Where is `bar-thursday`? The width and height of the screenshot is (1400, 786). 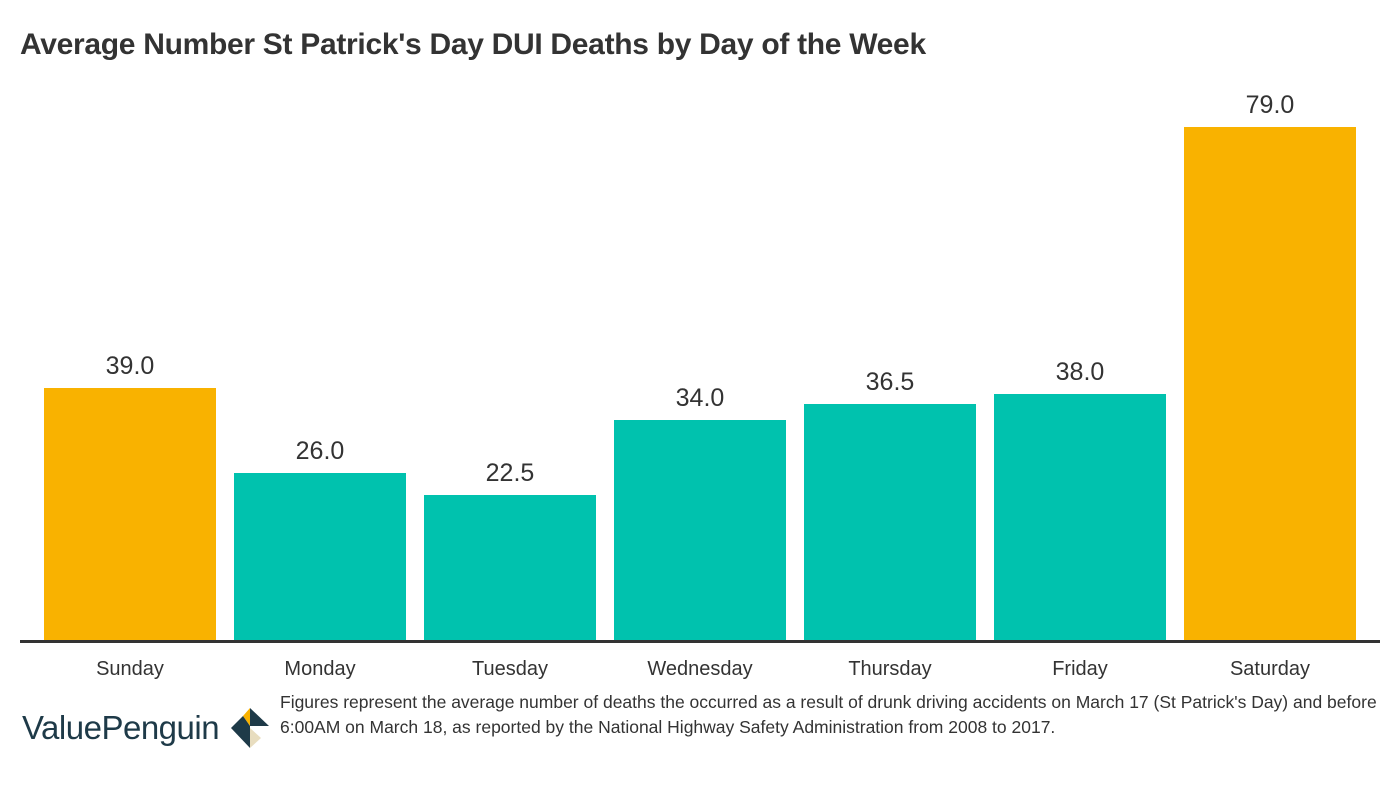 bar-thursday is located at coordinates (890, 523).